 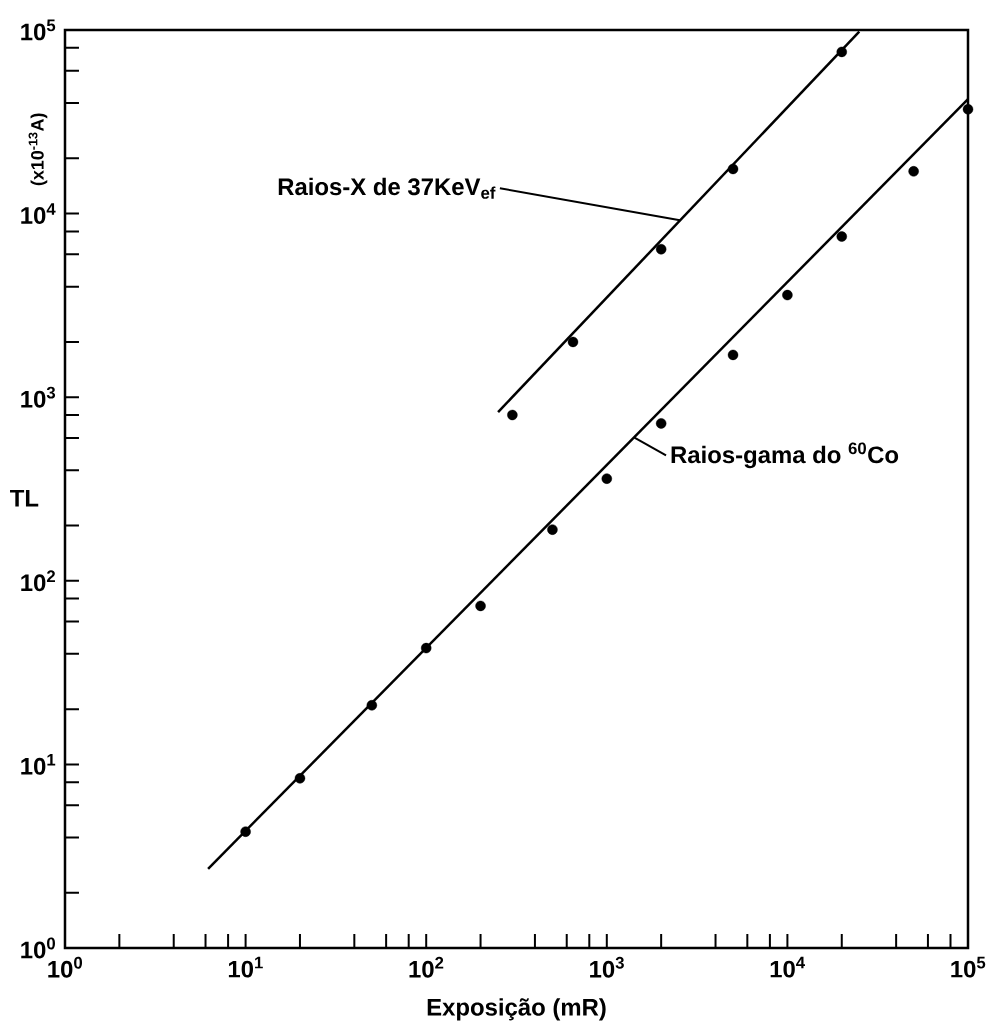 What do you see at coordinates (607, 967) in the screenshot?
I see `x-tick-label: 10$^{3}$` at bounding box center [607, 967].